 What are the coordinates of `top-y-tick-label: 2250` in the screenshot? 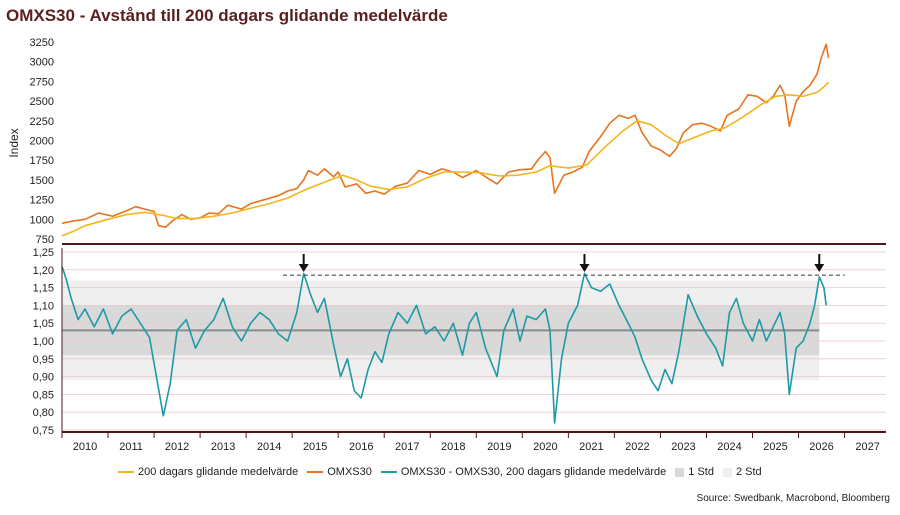 It's located at (42, 122).